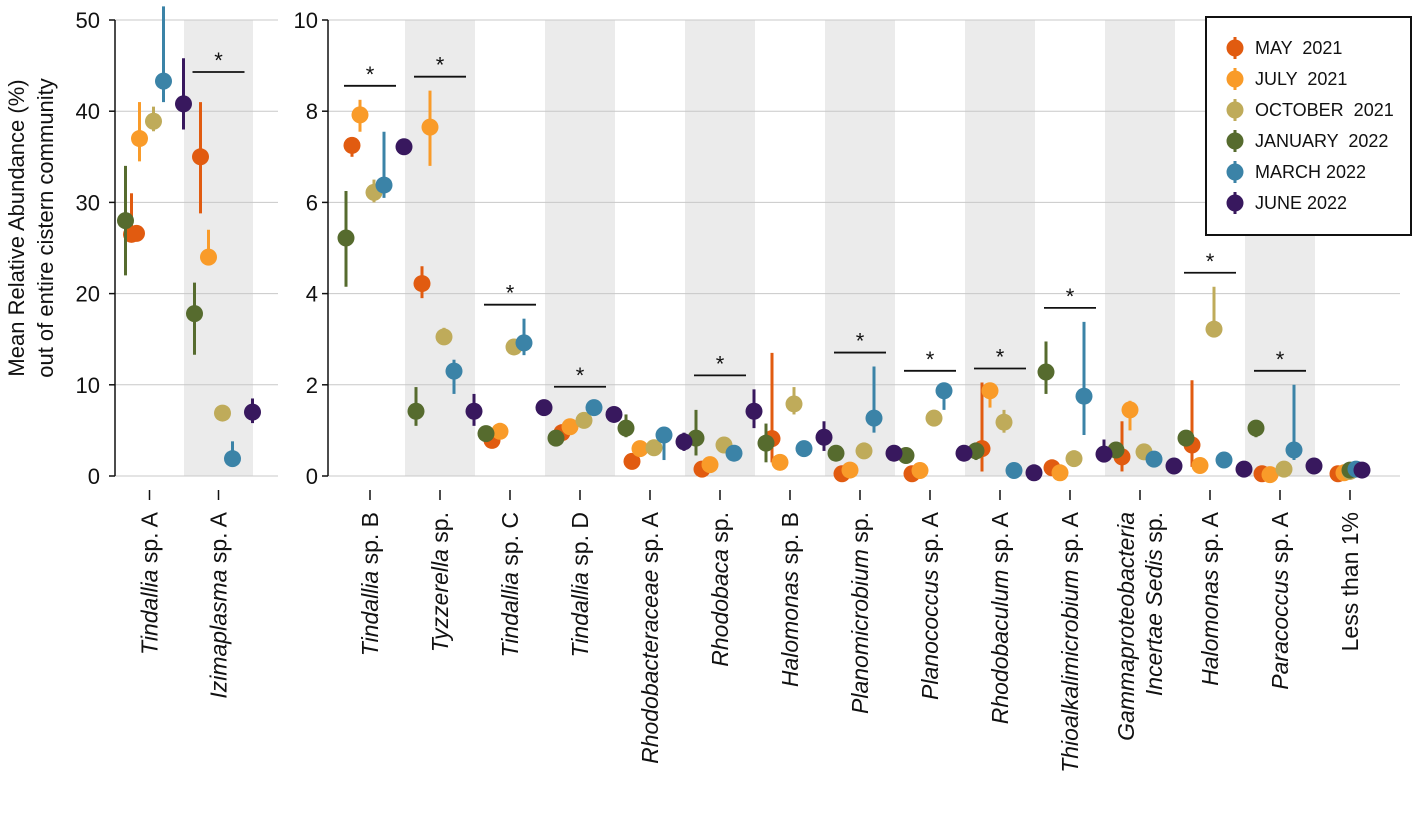 This screenshot has height=829, width=1418. Describe the element at coordinates (312, 385) in the screenshot. I see `y-tick-label-right-1: 2` at that location.